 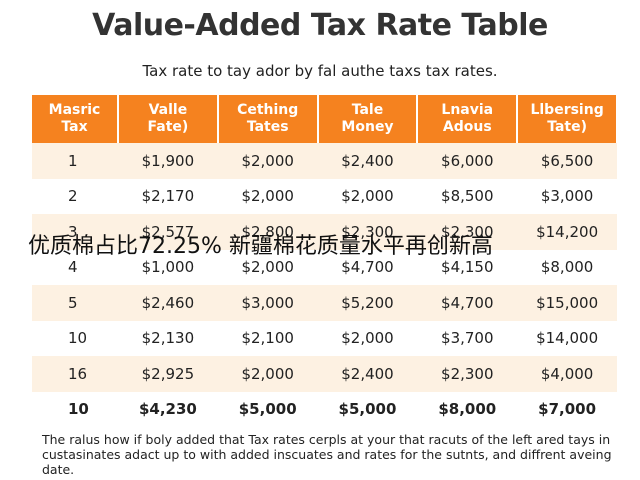 What do you see at coordinates (567, 119) in the screenshot?
I see `column-header: Llbersing Tate)` at bounding box center [567, 119].